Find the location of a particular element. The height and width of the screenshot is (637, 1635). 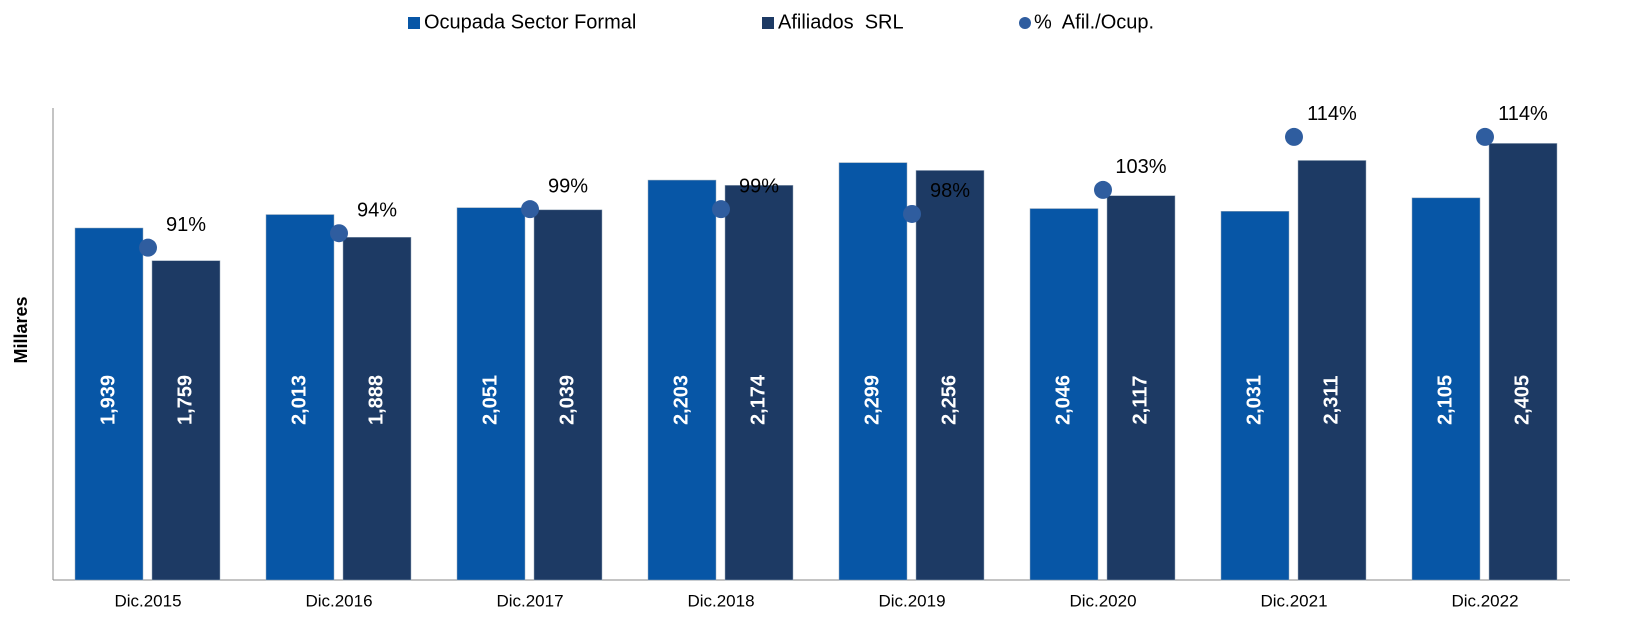

x-tick-label: Dic.2020 is located at coordinates (1102, 600).